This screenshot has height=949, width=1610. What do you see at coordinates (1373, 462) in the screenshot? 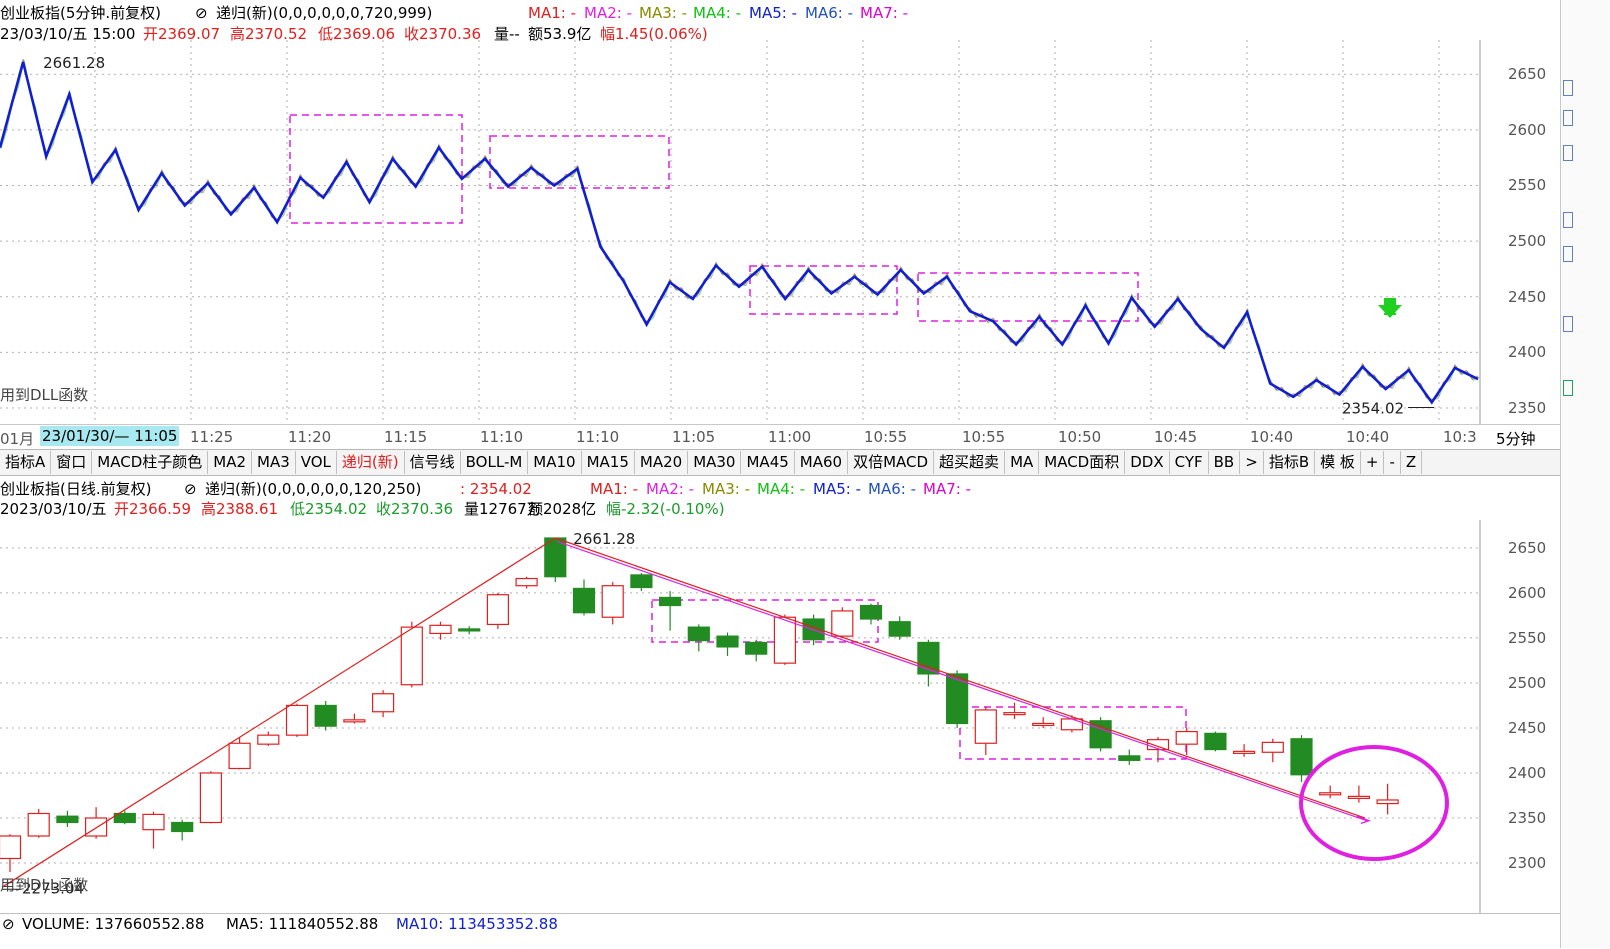
I see `toolbar-item: +` at bounding box center [1373, 462].